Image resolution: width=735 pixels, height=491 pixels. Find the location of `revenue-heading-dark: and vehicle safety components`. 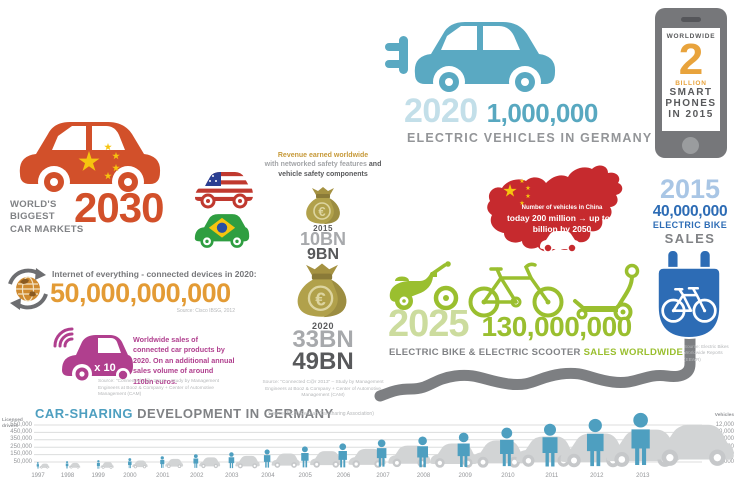

revenue-heading-dark: and vehicle safety components is located at coordinates (330, 169).